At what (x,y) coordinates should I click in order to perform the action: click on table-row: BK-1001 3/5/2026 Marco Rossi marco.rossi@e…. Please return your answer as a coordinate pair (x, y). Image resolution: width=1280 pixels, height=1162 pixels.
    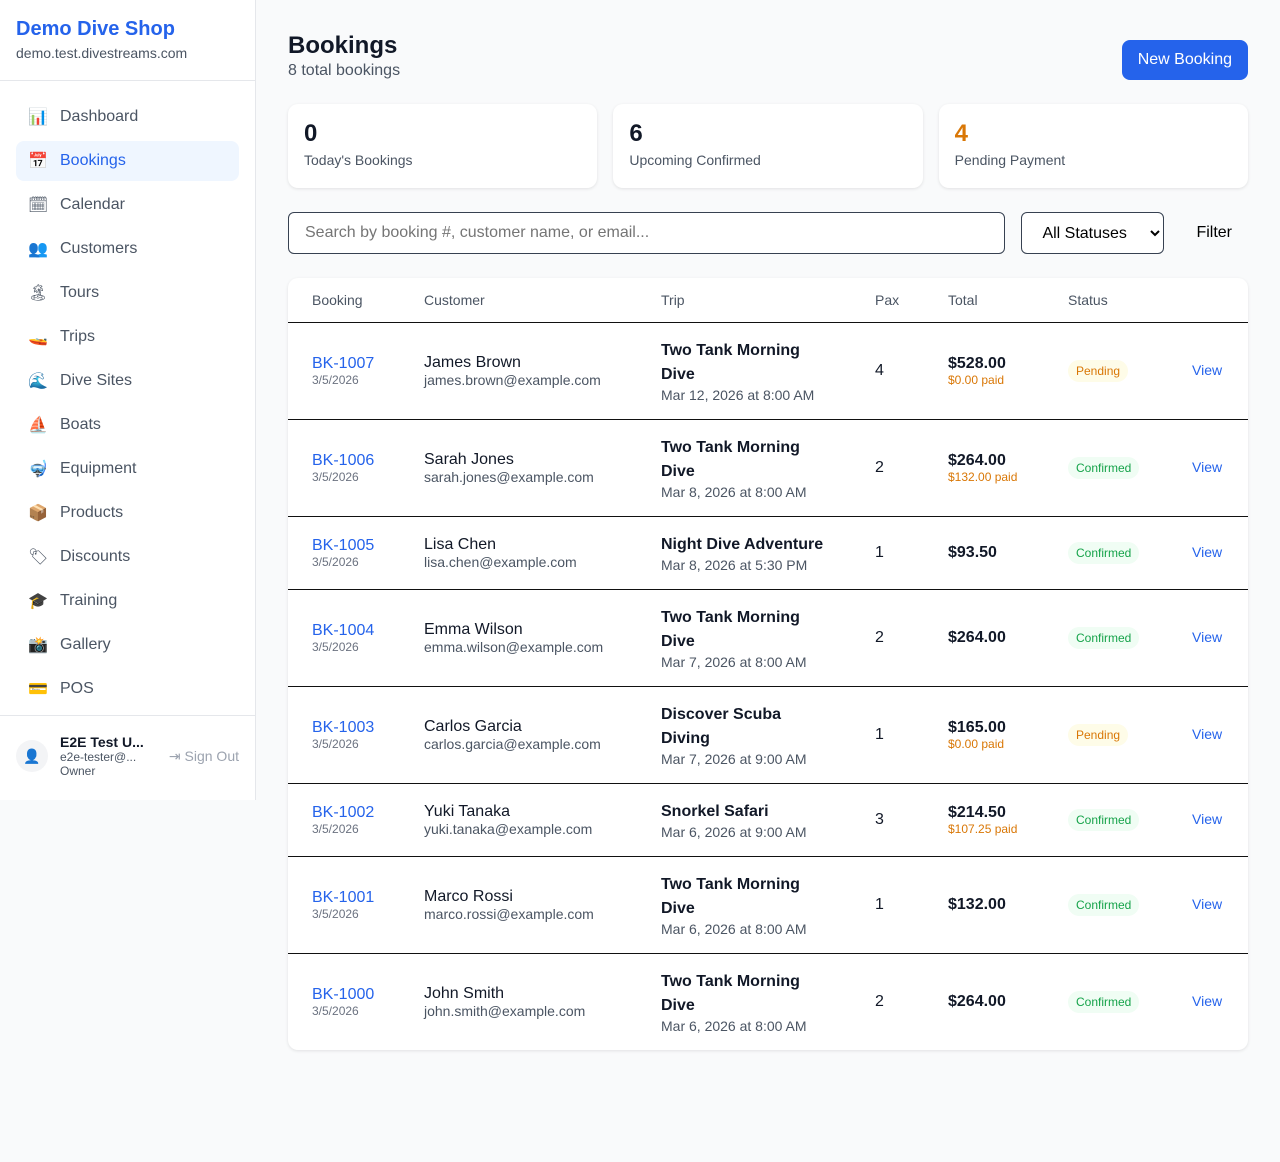
    Looking at the image, I should click on (768, 905).